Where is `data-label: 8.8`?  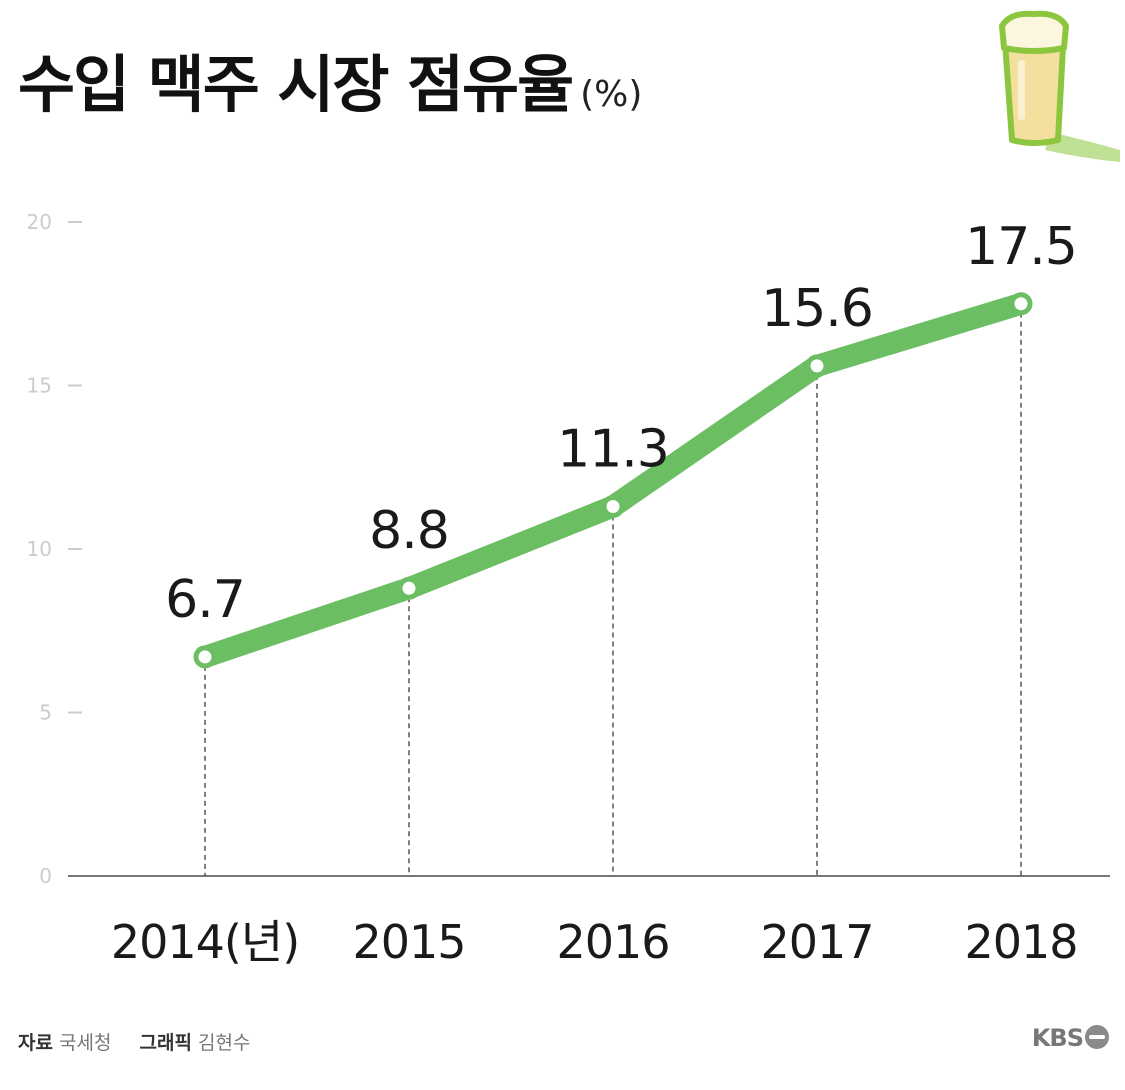
data-label: 8.8 is located at coordinates (409, 531).